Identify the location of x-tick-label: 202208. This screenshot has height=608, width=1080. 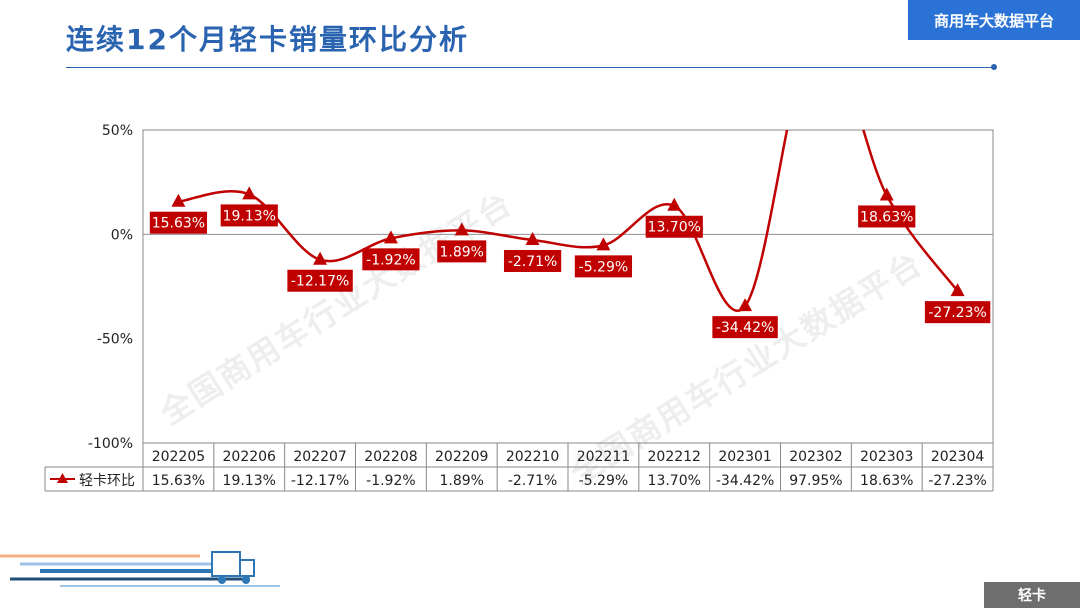
(390, 457).